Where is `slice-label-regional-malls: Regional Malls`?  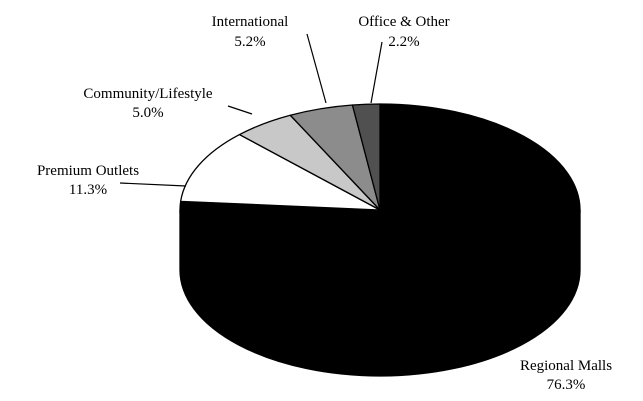
slice-label-regional-malls: Regional Malls is located at coordinates (566, 366).